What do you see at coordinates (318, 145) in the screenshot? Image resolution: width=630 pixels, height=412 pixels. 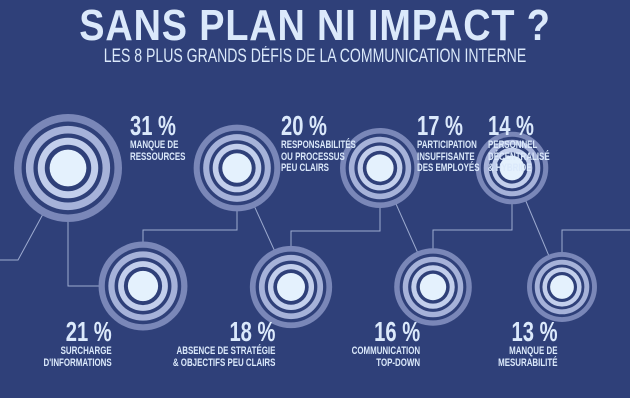 I see `challenge-label: RESPONSABILITÉS` at bounding box center [318, 145].